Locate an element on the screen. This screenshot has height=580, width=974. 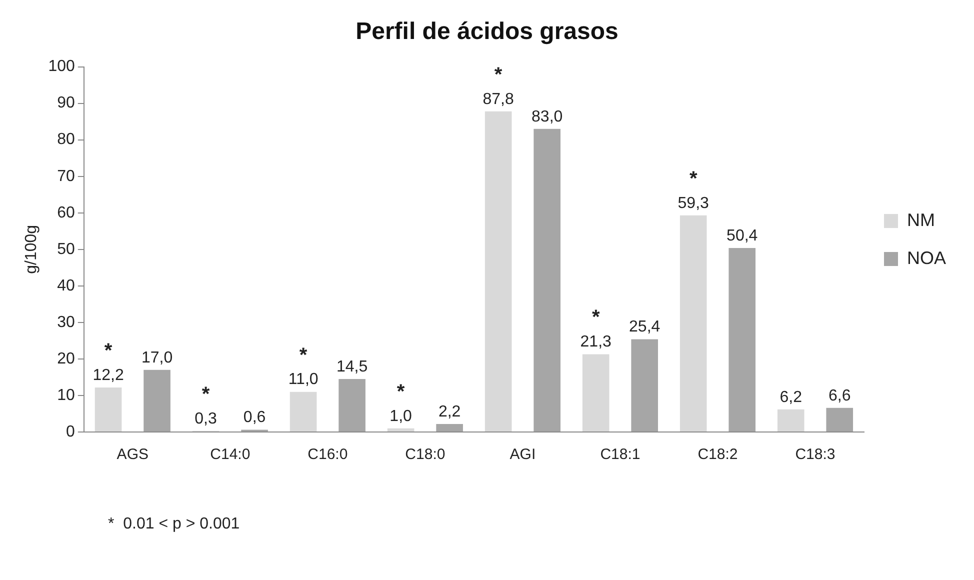
data-label: 50,4 is located at coordinates (742, 235).